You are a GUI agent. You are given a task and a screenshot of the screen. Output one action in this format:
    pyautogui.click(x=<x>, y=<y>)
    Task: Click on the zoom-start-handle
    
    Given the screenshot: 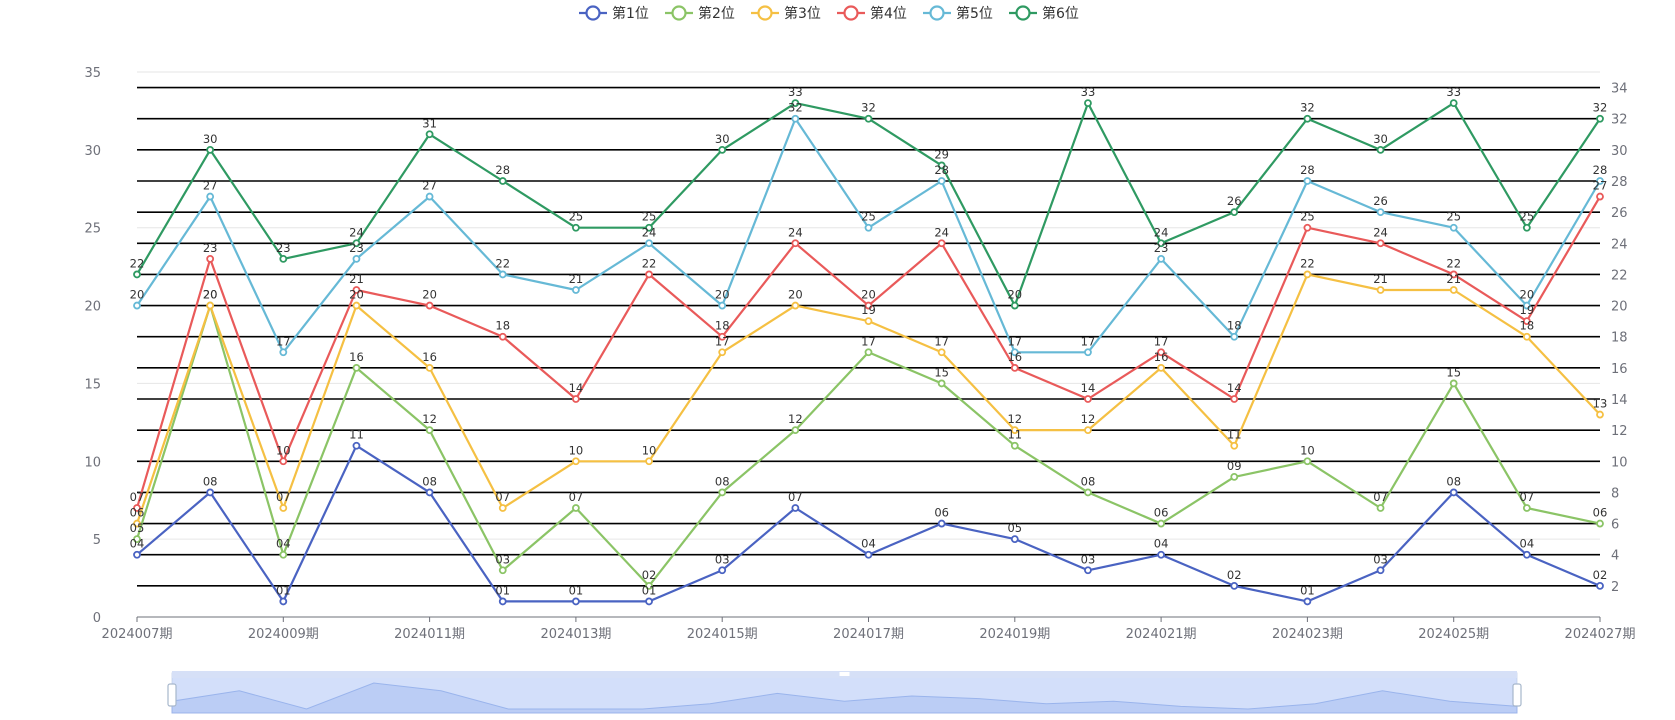 What is the action you would take?
    pyautogui.click(x=172, y=695)
    